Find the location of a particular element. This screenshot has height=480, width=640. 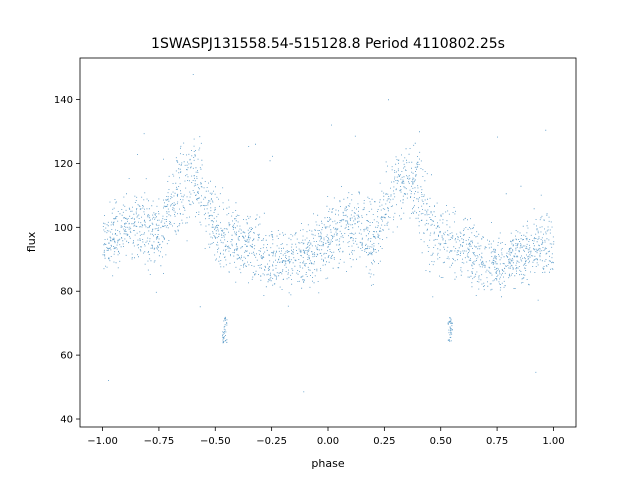

x-axis: −1.00 −0.75 −0.50 −0.25 0.00 0.25 0.50 0.75 1.00 is located at coordinates (326, 437).